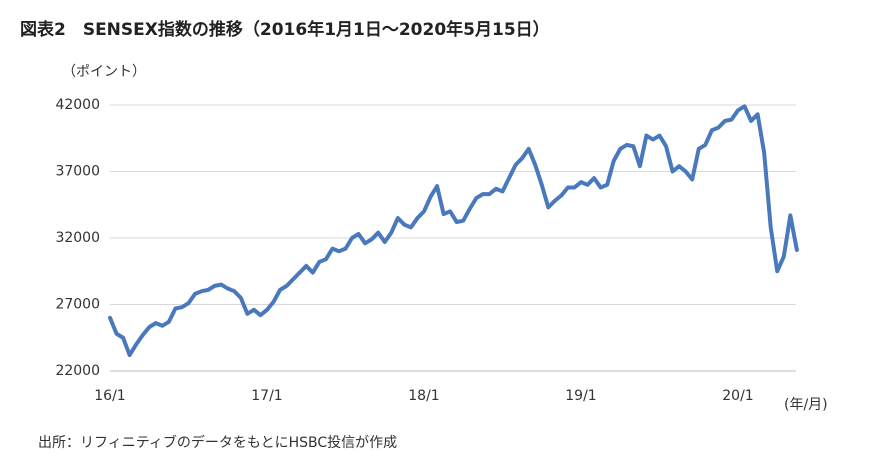 Image resolution: width=870 pixels, height=475 pixels. What do you see at coordinates (737, 396) in the screenshot?
I see `x-tick-label: 20/1` at bounding box center [737, 396].